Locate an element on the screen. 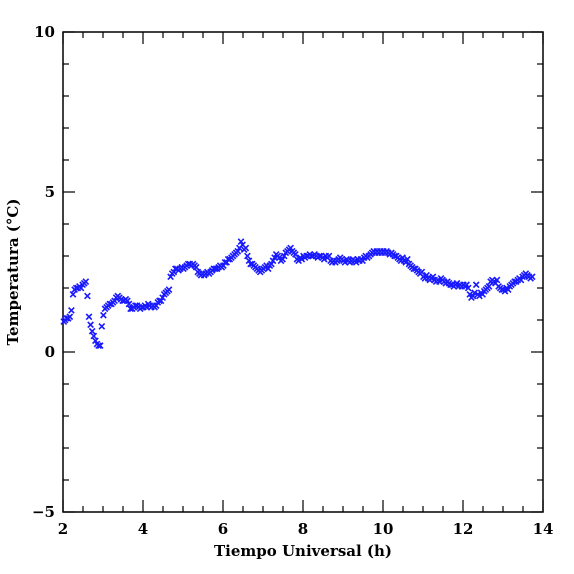  x-tick-label: 8 is located at coordinates (303, 529).